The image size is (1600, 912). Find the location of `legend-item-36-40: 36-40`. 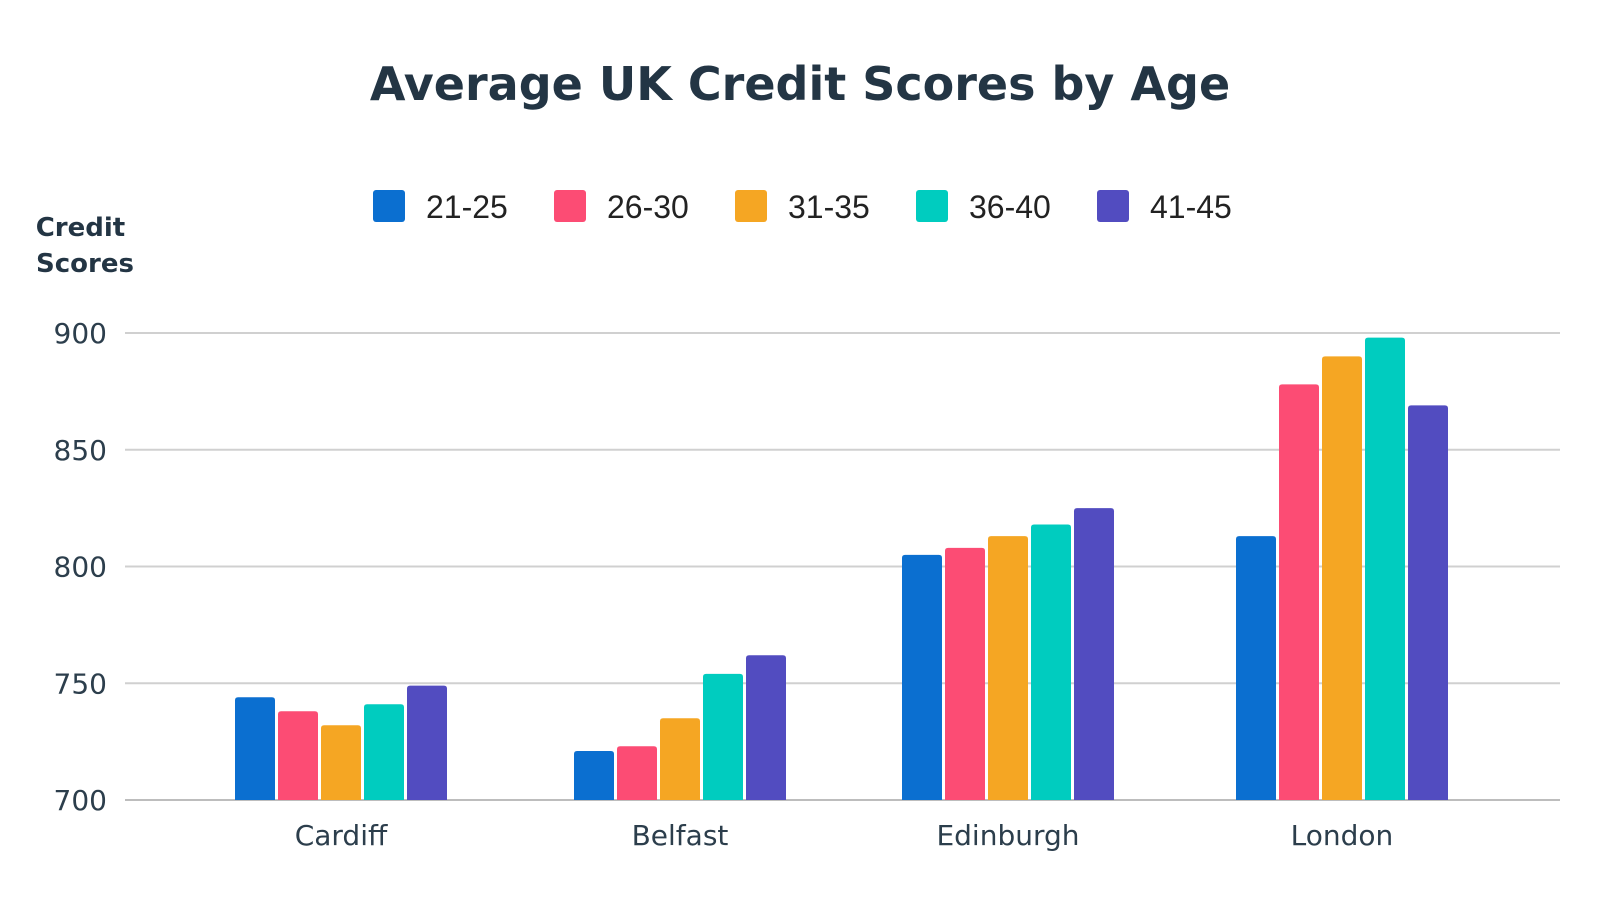

legend-item-36-40: 36-40 is located at coordinates (983, 207).